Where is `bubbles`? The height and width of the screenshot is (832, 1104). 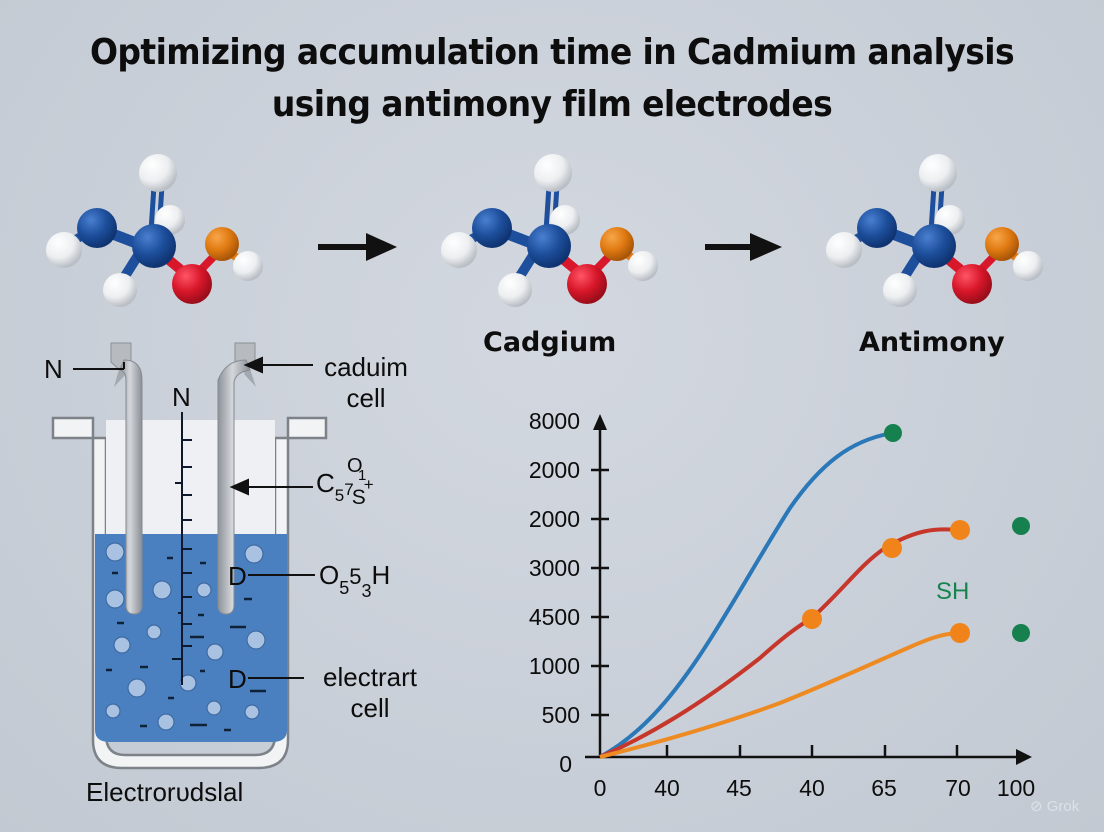 bubbles is located at coordinates (185, 636).